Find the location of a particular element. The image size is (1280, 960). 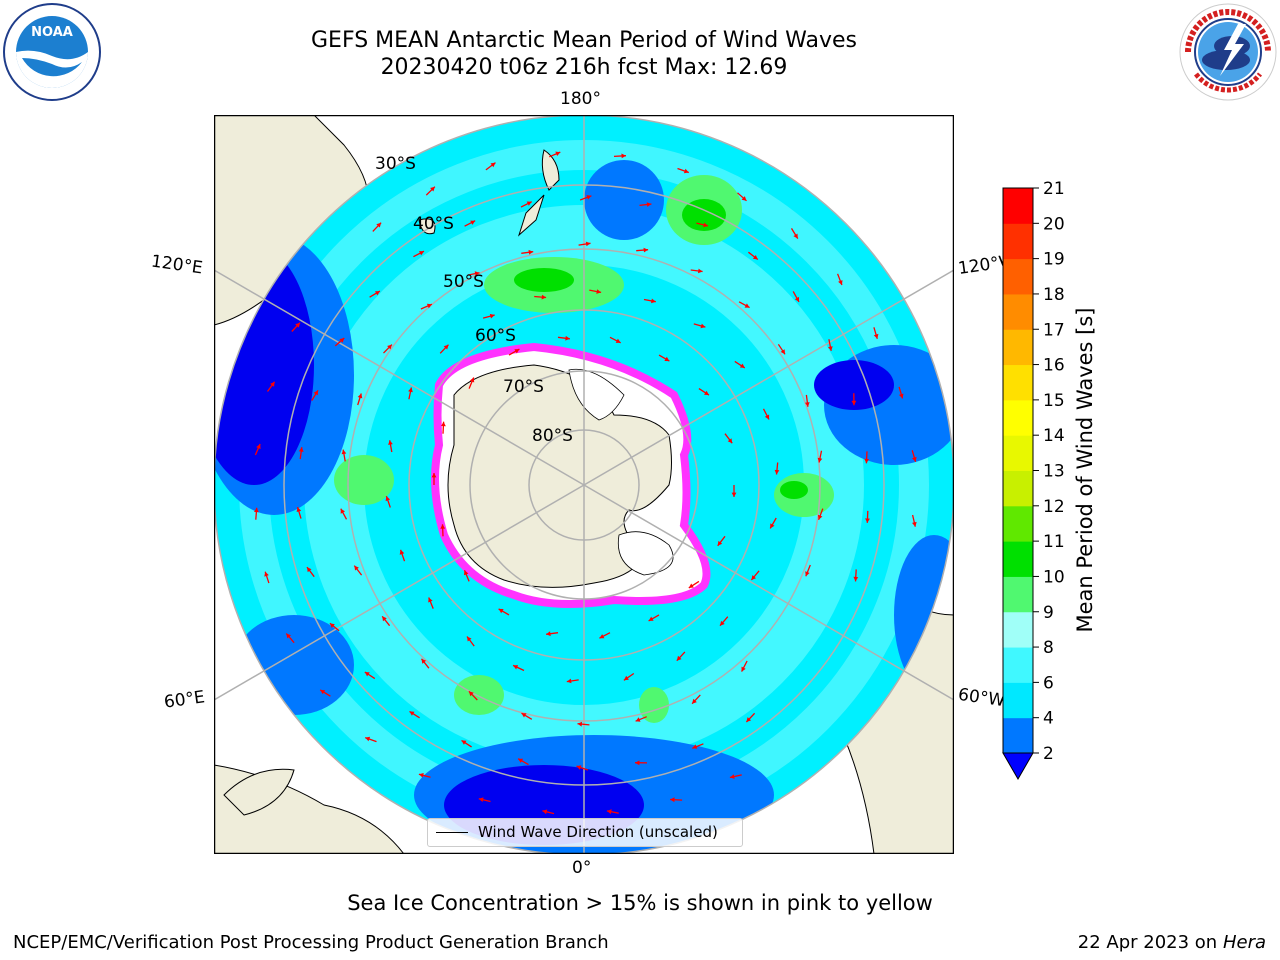

noaa-logo-icon: NOAA is located at coordinates (52, 52).